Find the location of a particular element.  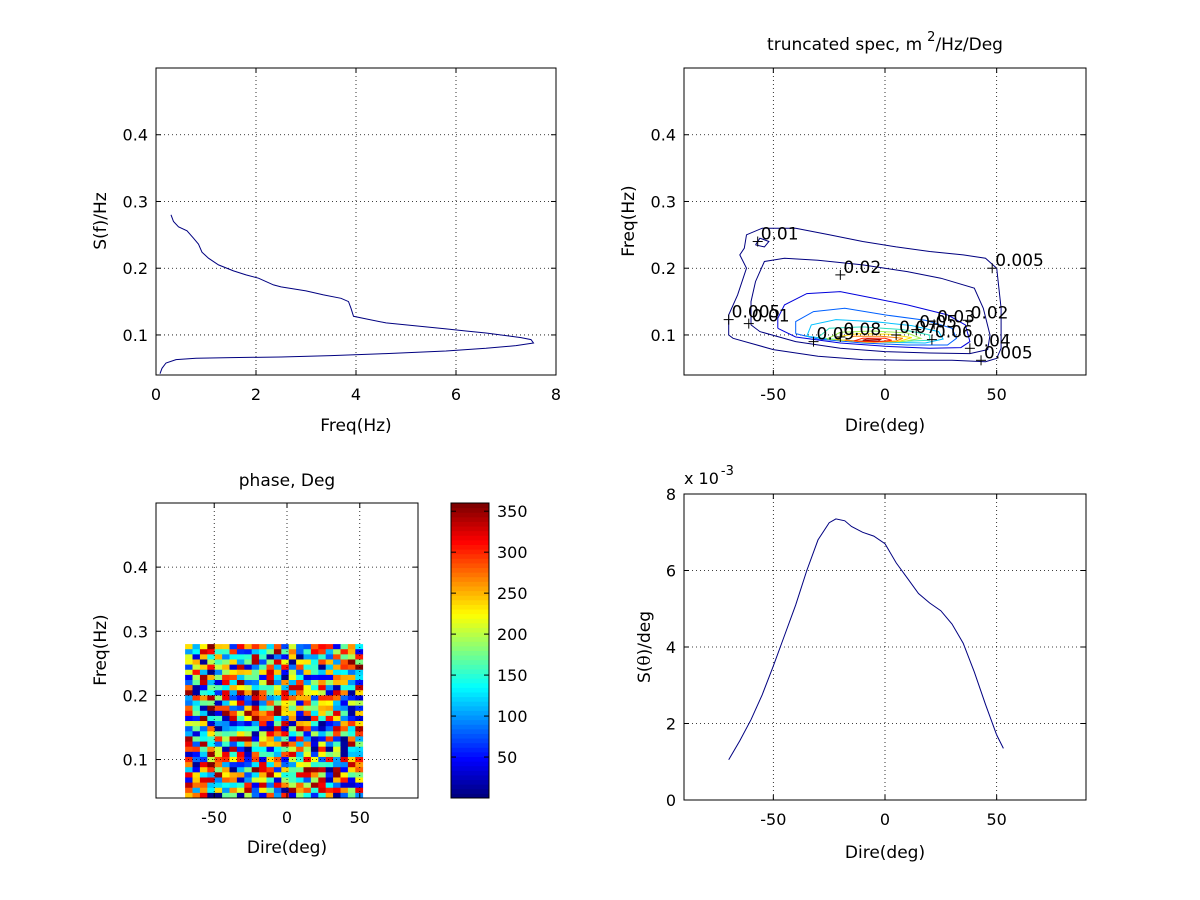

phase-cells is located at coordinates (274, 721).